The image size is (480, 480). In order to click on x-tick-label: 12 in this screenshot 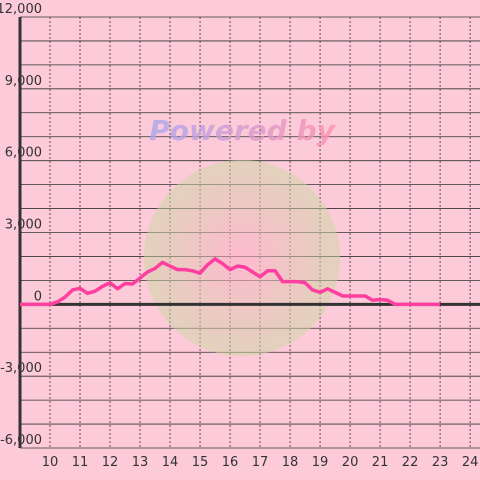, I will do `click(110, 462)`.